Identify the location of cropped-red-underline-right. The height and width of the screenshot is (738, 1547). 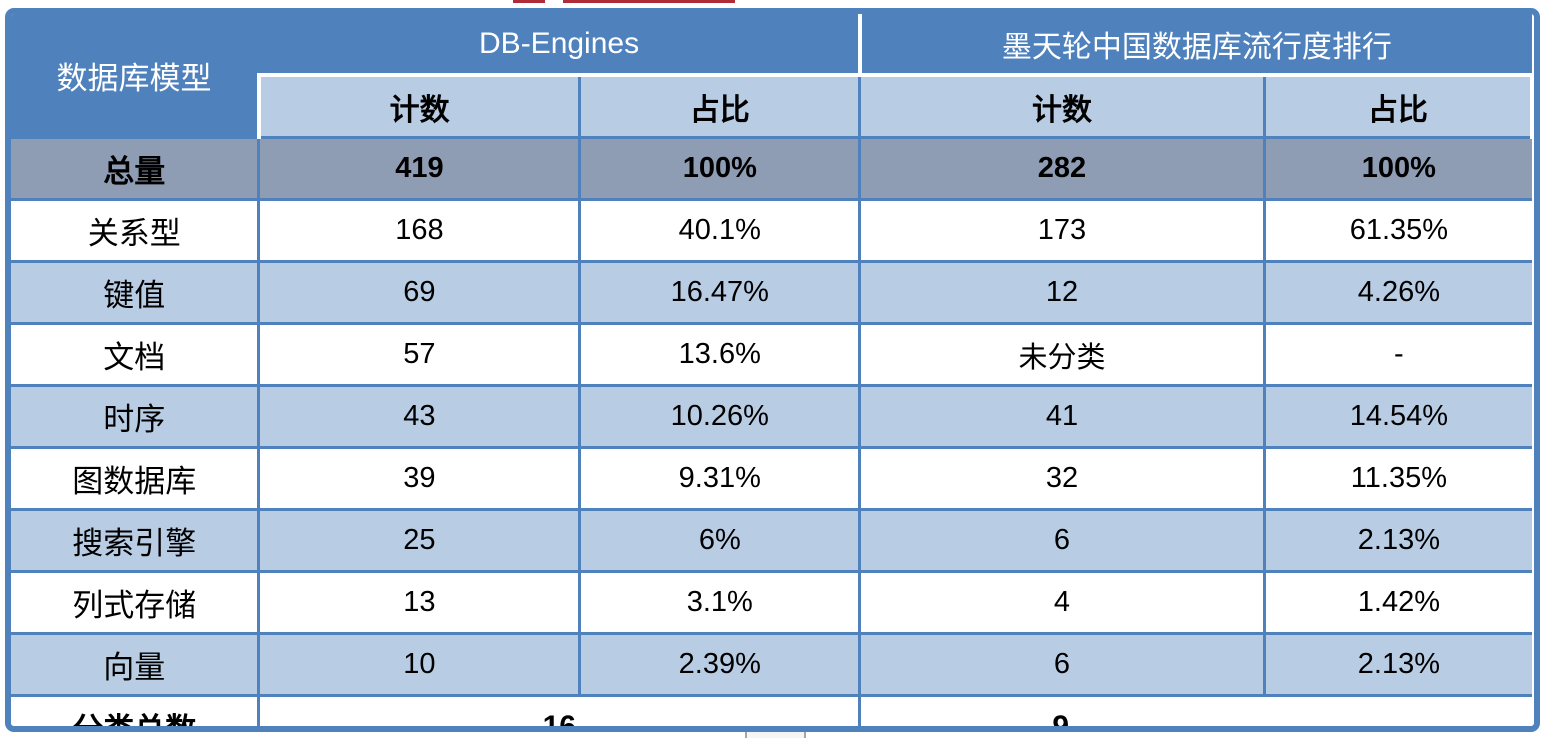
(649, 1).